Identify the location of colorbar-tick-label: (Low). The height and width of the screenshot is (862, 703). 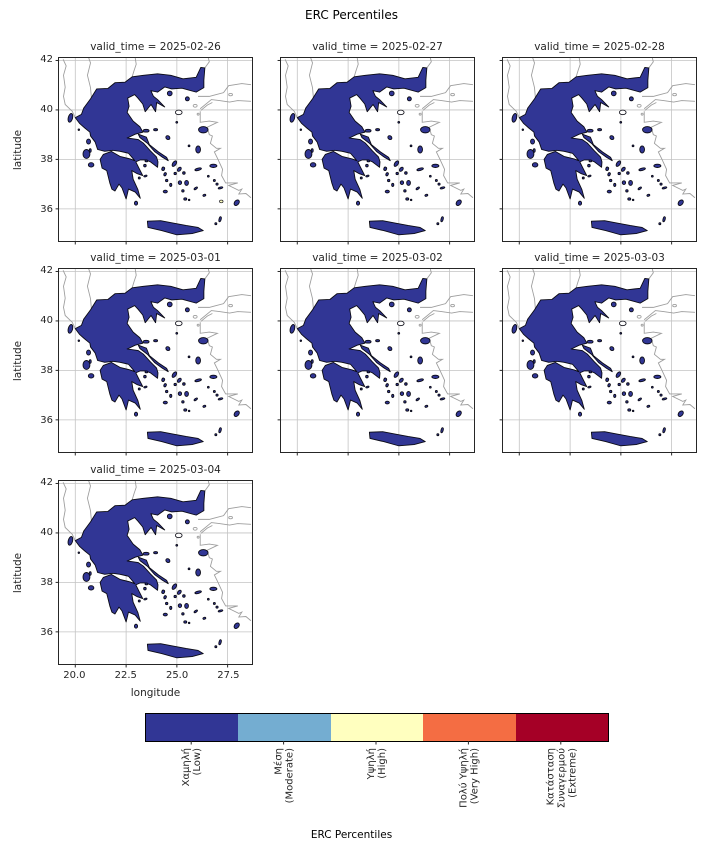
(197, 762).